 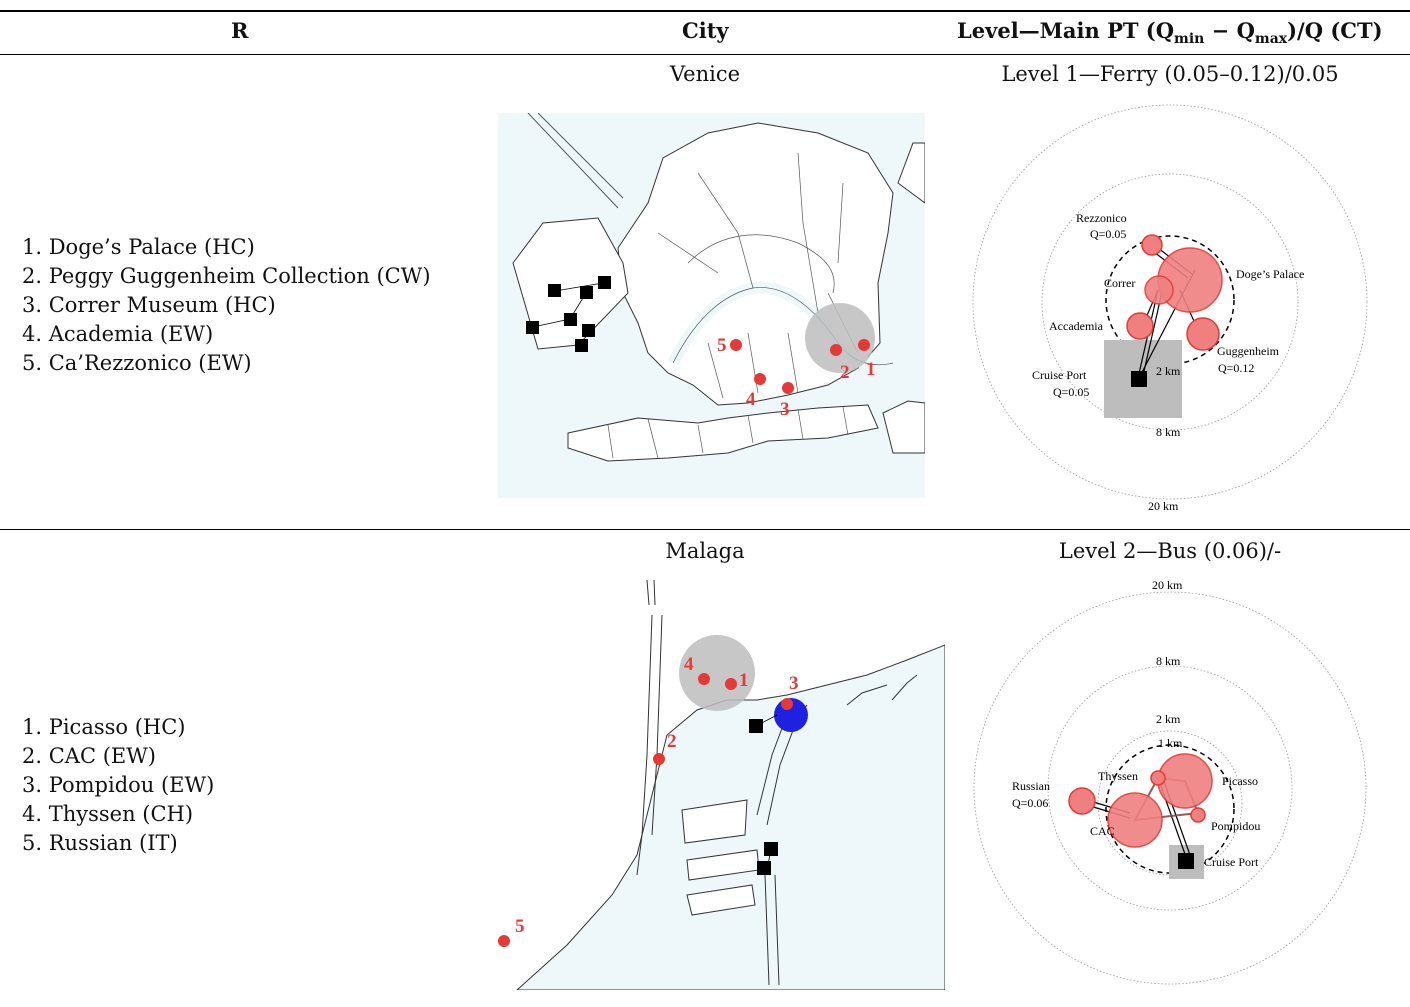 What do you see at coordinates (705, 54) in the screenshot?
I see `header-rule` at bounding box center [705, 54].